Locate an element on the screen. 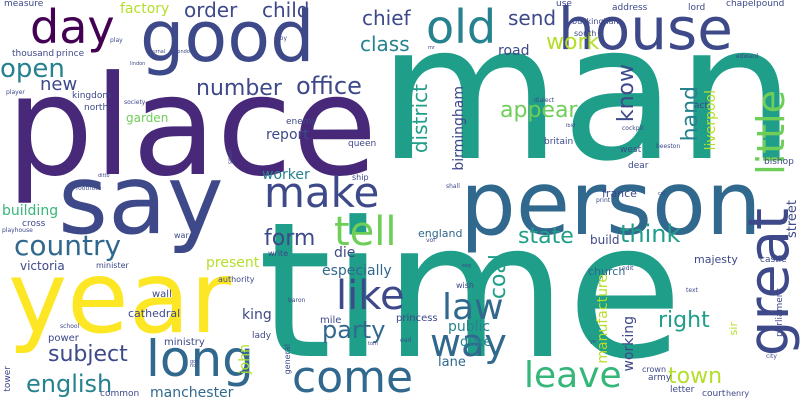  word-law: law is located at coordinates (473, 307).